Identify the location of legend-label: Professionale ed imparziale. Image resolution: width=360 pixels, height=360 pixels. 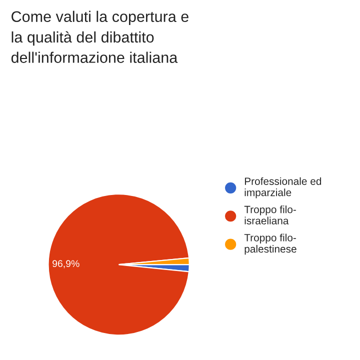
(283, 187).